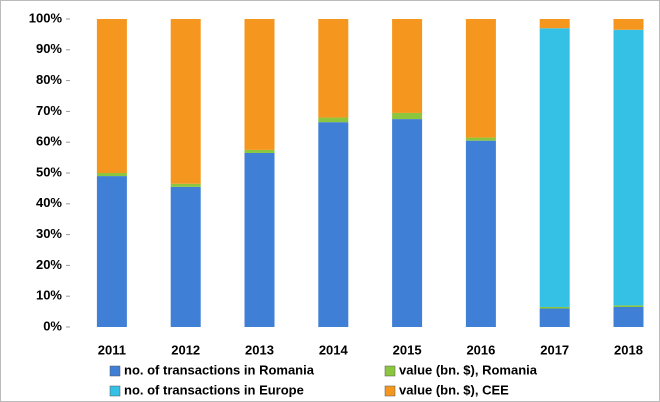  Describe the element at coordinates (49, 171) in the screenshot. I see `y-tick-label: 50%` at that location.